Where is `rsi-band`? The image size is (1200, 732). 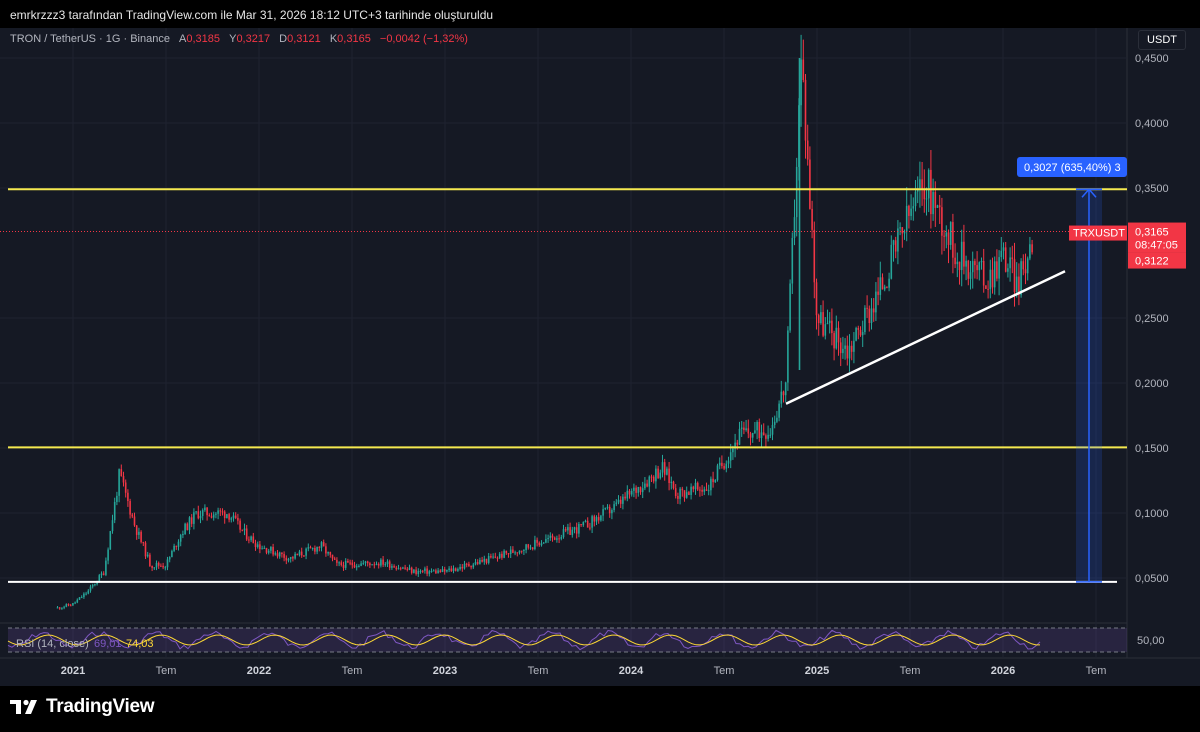 rsi-band is located at coordinates (567, 640).